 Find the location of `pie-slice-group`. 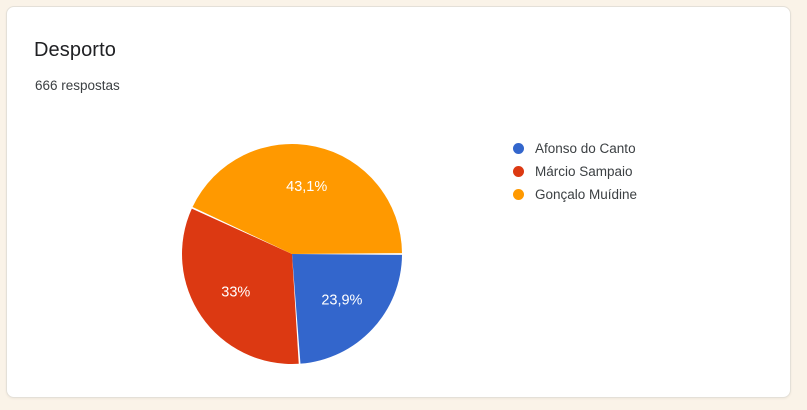

pie-slice-group is located at coordinates (292, 253).